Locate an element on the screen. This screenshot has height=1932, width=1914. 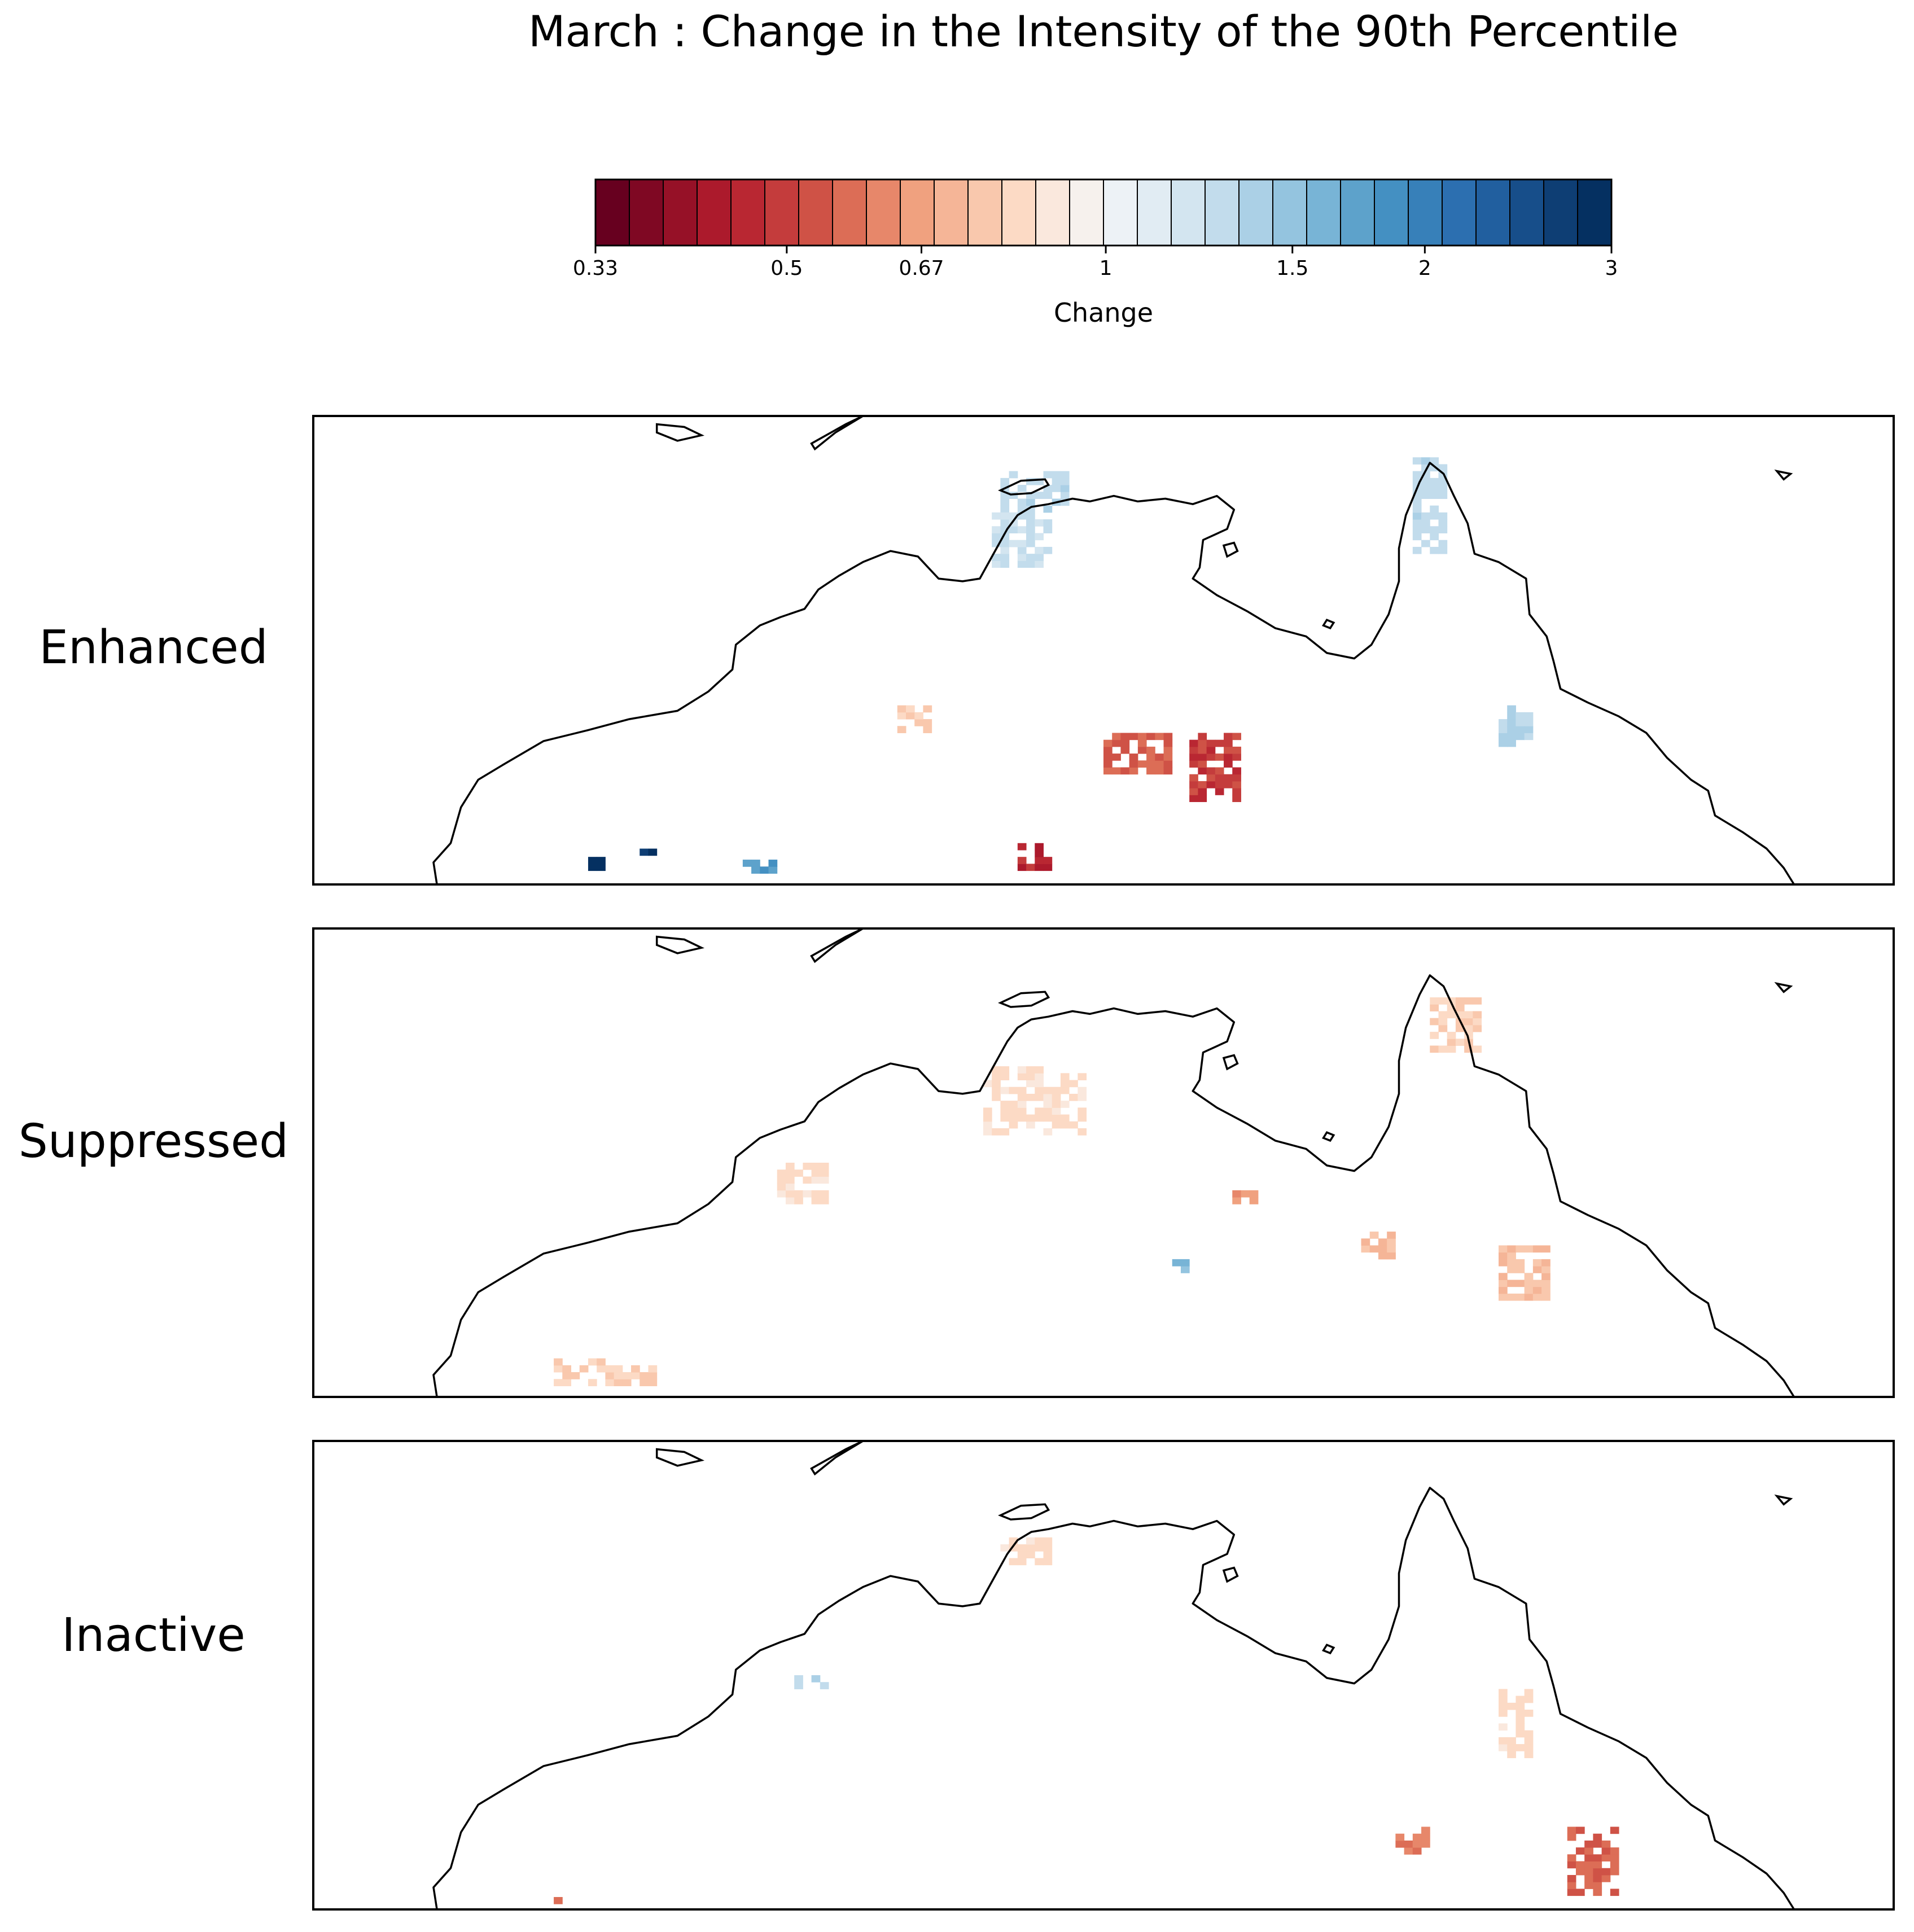
colorbar-frame is located at coordinates (1103, 212).